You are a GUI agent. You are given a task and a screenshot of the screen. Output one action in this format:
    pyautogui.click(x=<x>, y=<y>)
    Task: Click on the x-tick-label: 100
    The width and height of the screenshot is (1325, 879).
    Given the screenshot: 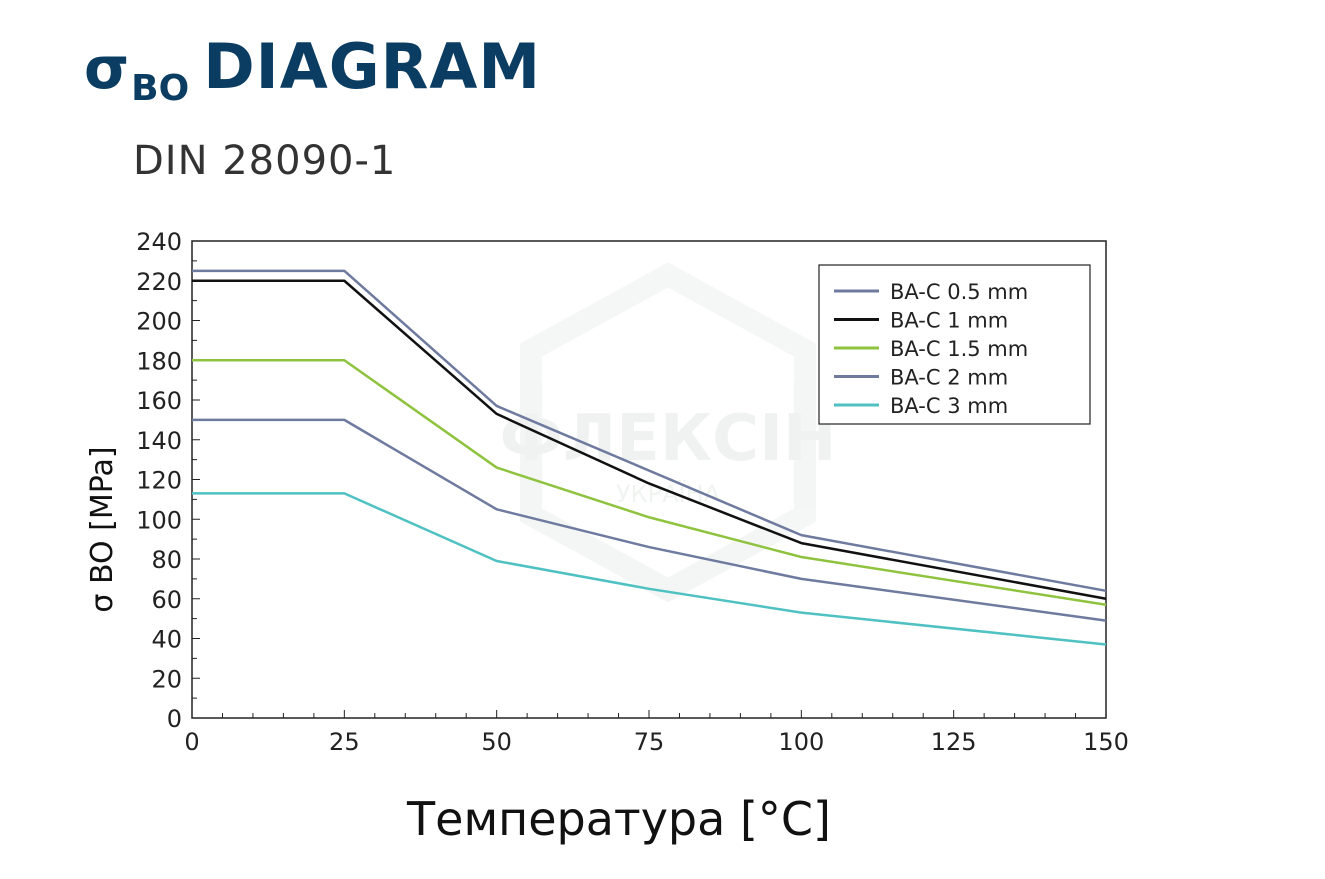 What is the action you would take?
    pyautogui.click(x=801, y=742)
    